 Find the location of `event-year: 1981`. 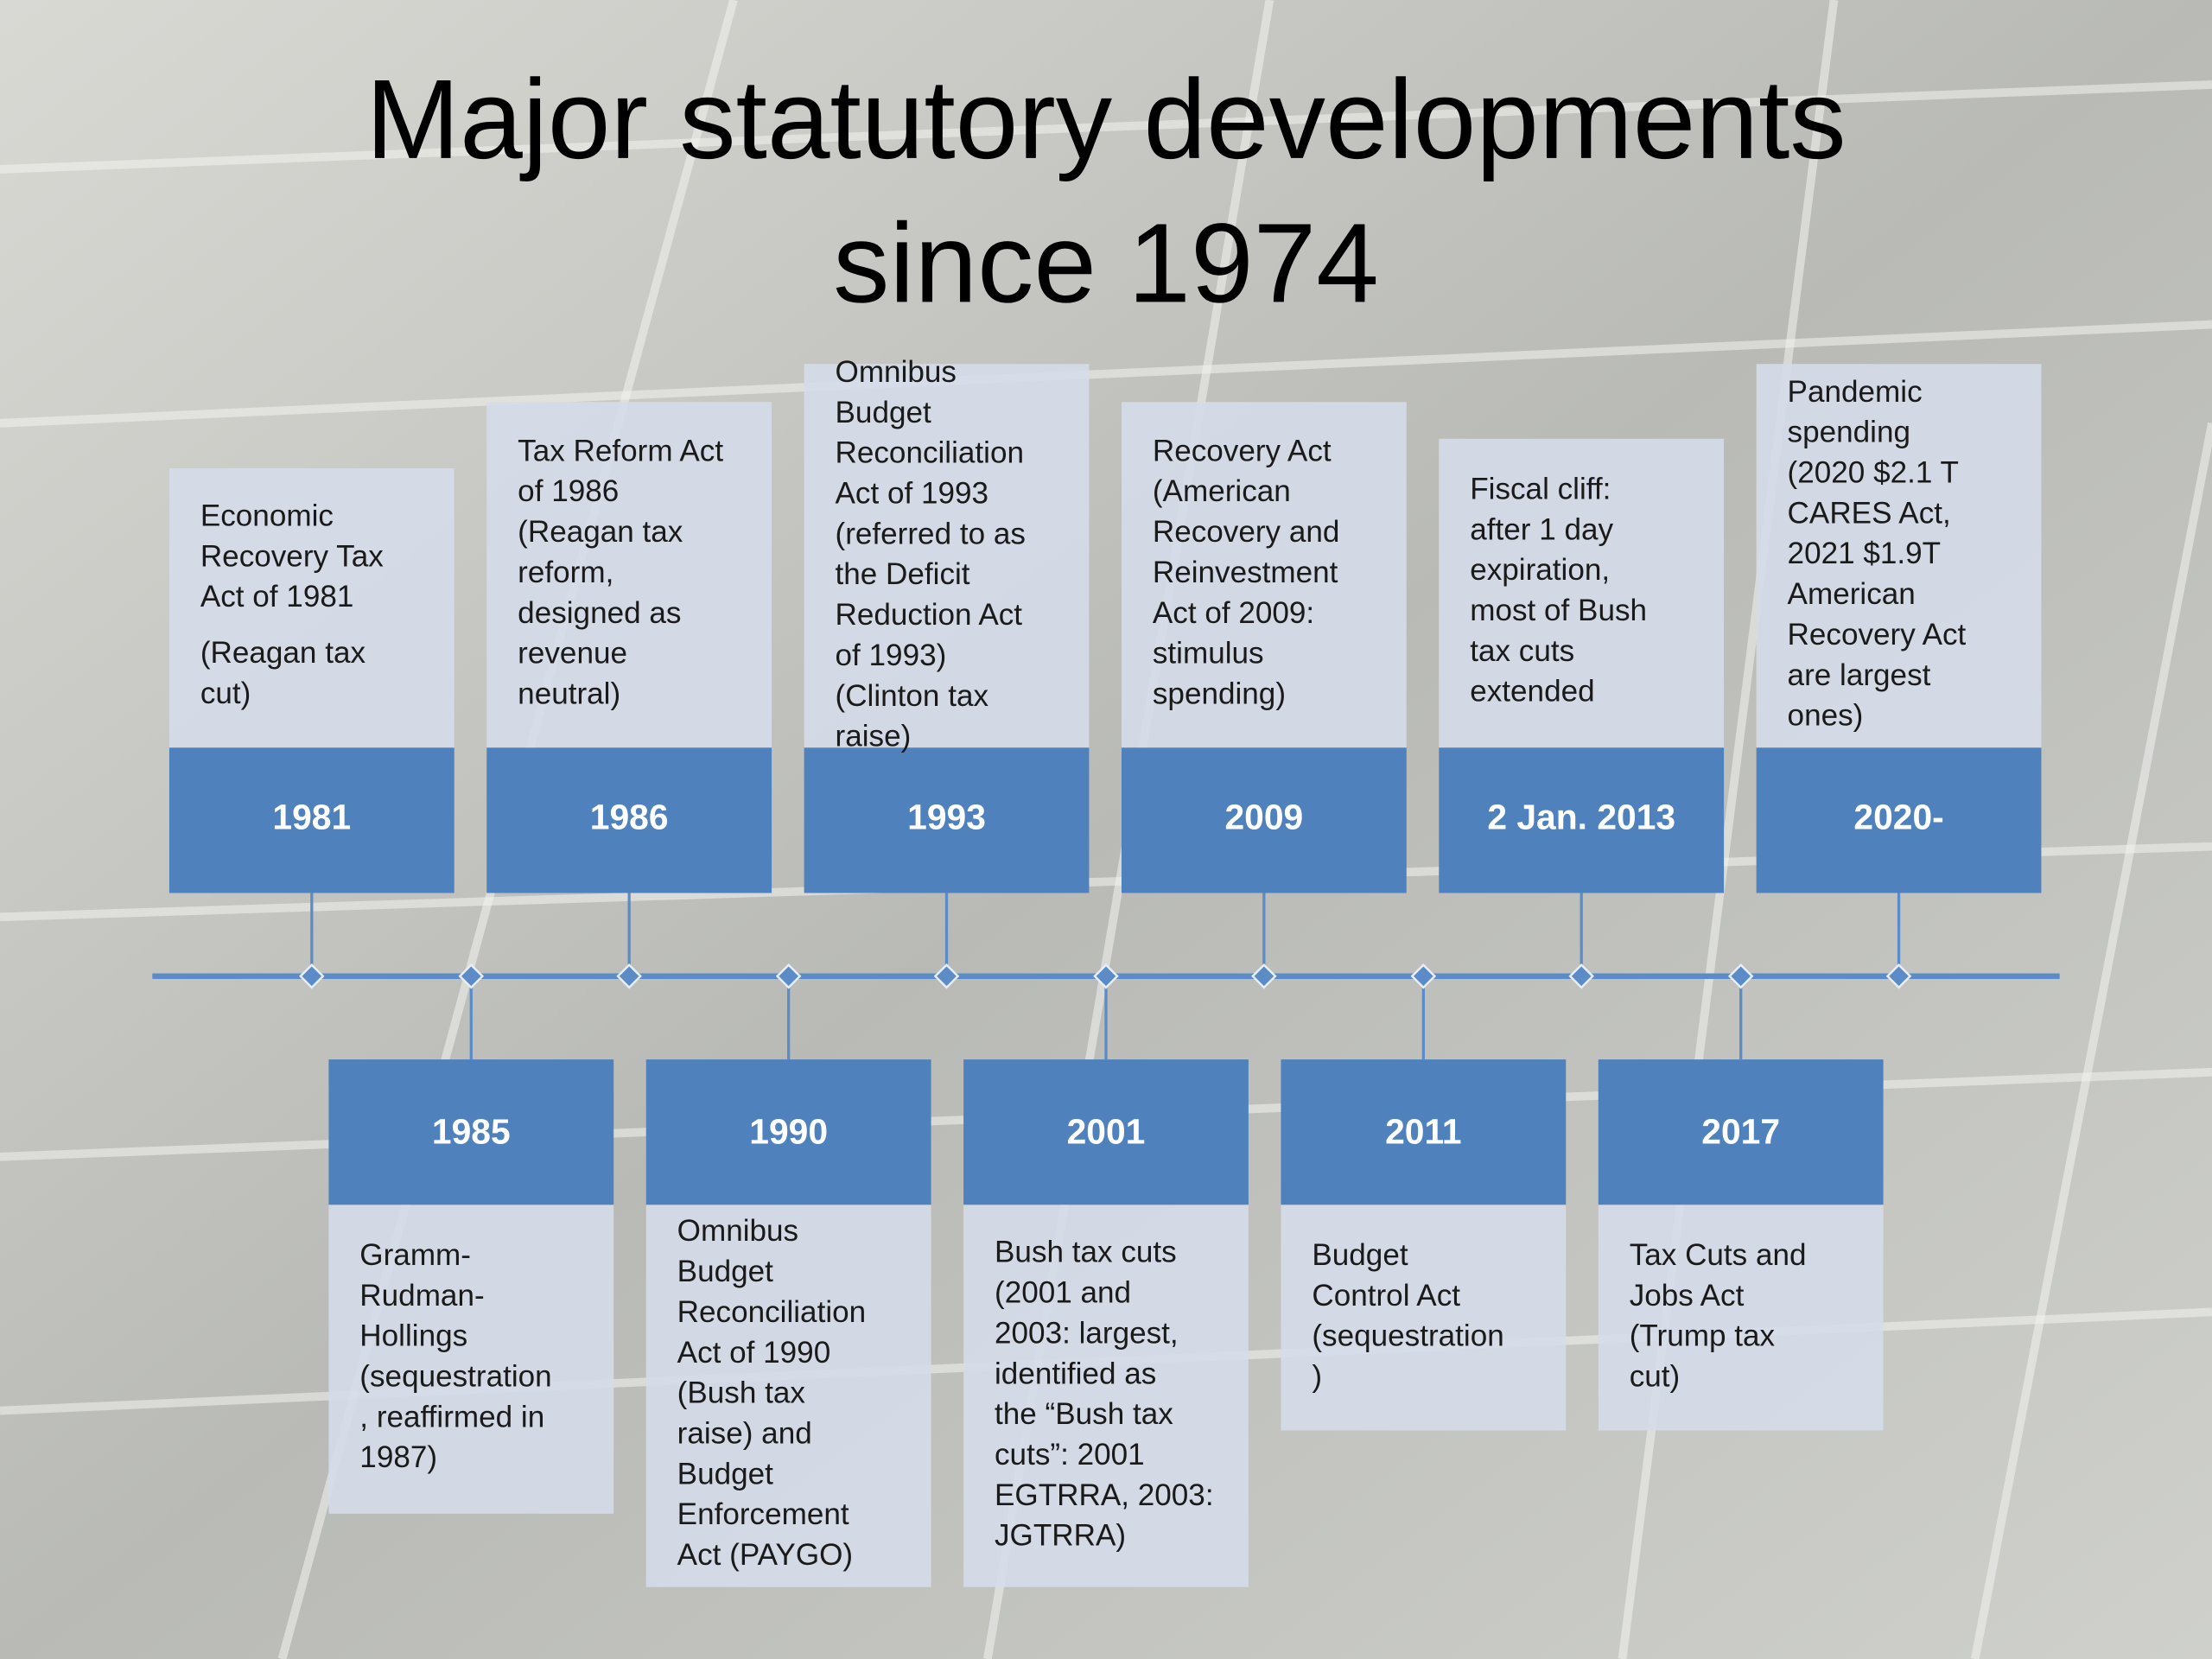

event-year: 1981 is located at coordinates (311, 816).